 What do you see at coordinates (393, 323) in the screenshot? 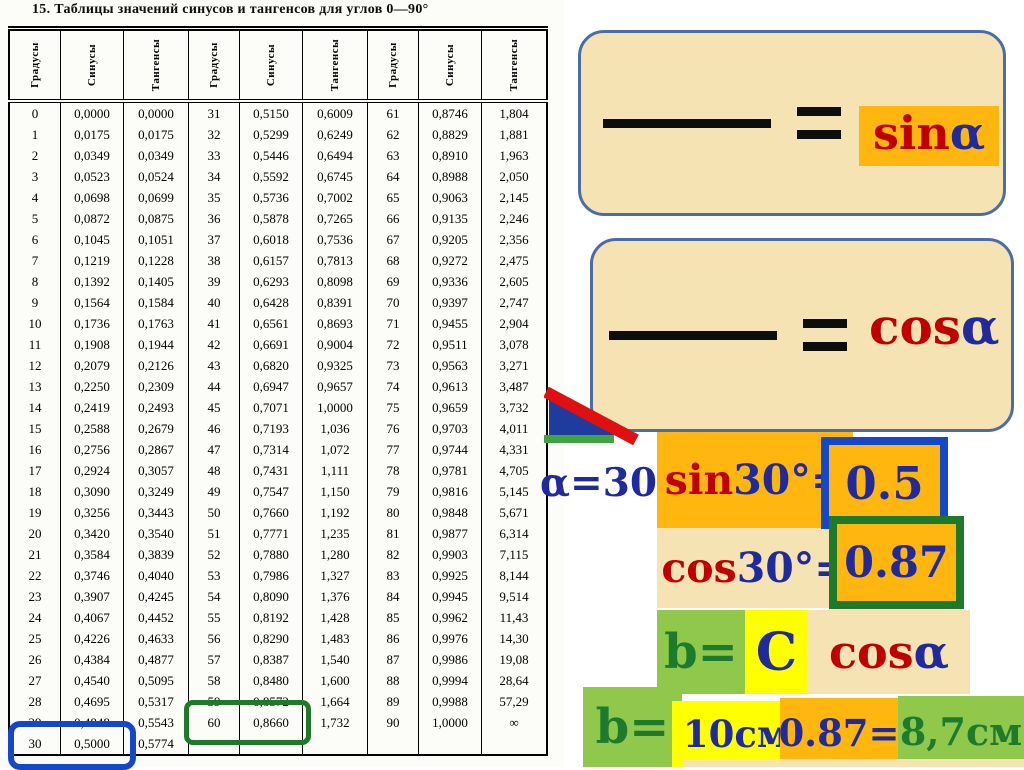
I see `cell-degrees: 71` at bounding box center [393, 323].